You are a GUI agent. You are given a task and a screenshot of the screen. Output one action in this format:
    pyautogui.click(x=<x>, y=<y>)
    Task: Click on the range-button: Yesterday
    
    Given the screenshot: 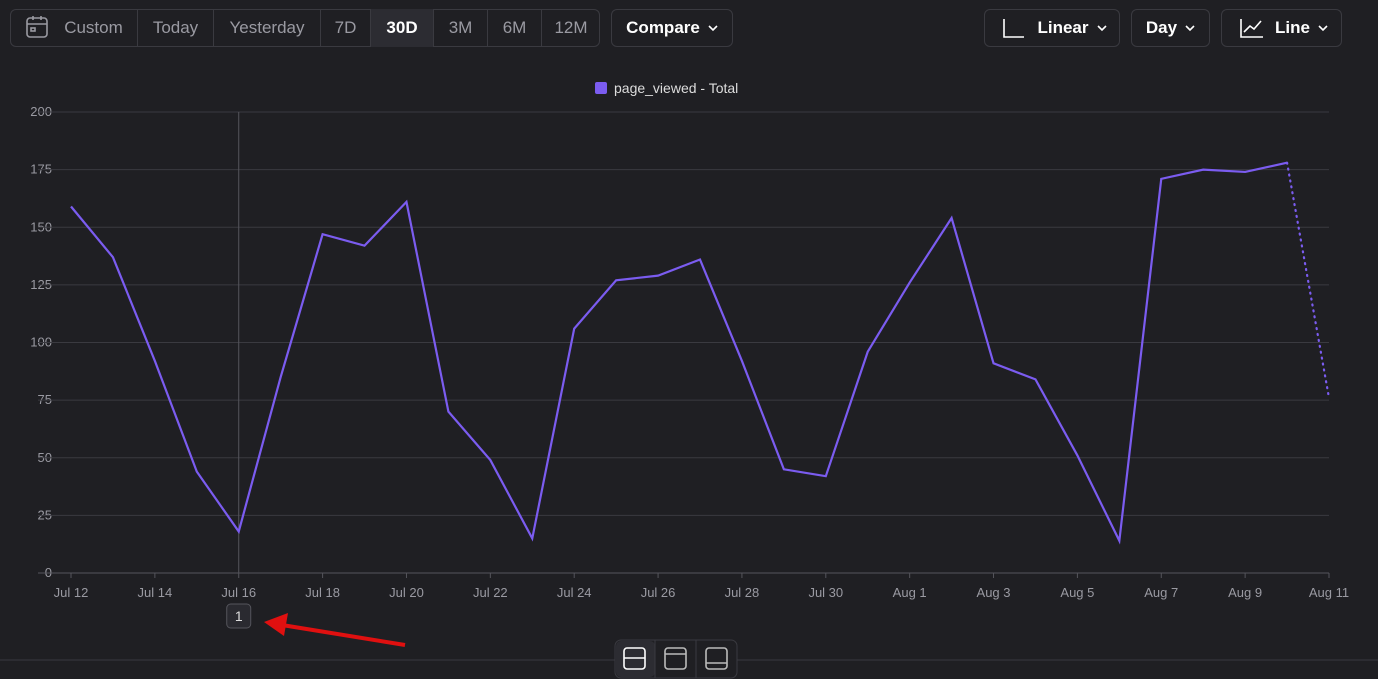 What is the action you would take?
    pyautogui.click(x=266, y=28)
    